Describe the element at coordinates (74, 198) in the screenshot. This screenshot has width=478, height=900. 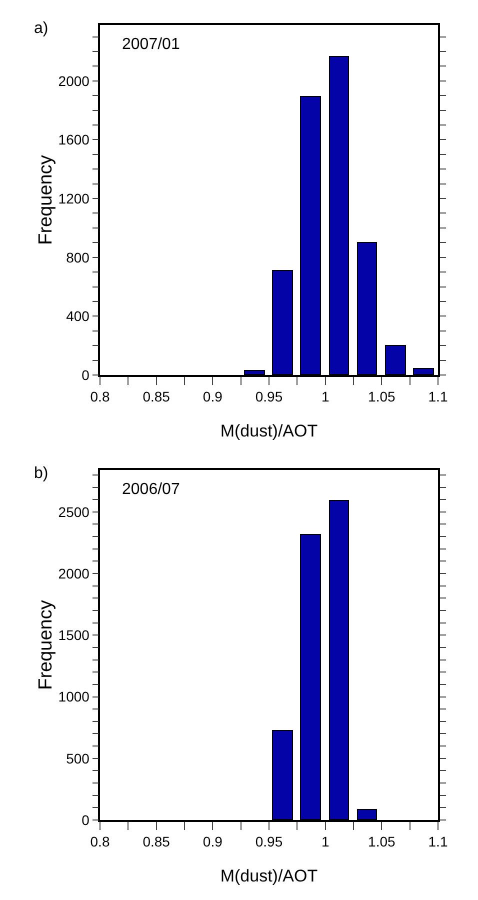
I see `y-tick-label: 1200` at that location.